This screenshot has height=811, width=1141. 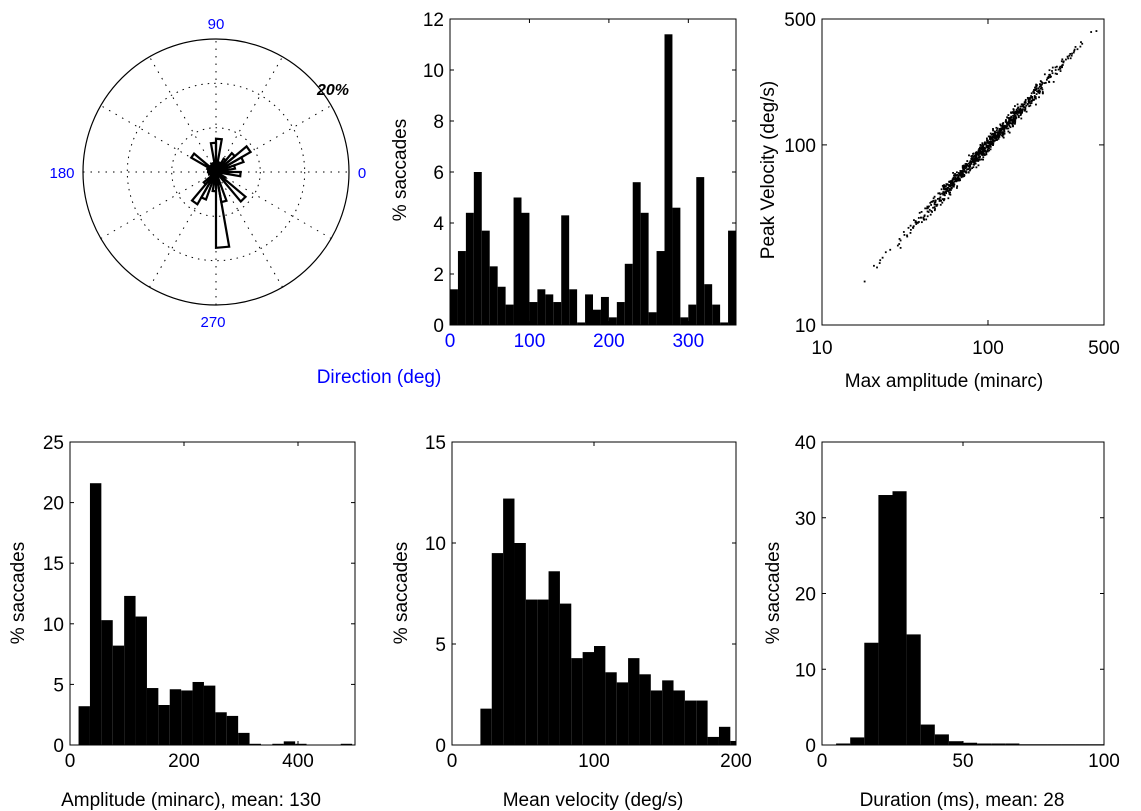 What do you see at coordinates (438, 224) in the screenshot?
I see `direction-y-tick-label: 4` at bounding box center [438, 224].